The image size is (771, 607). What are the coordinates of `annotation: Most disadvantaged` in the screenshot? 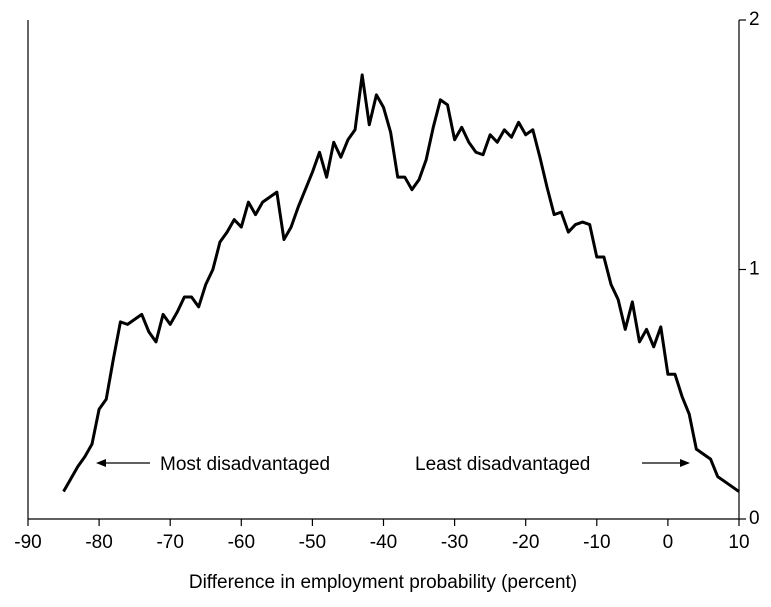 It's located at (245, 464).